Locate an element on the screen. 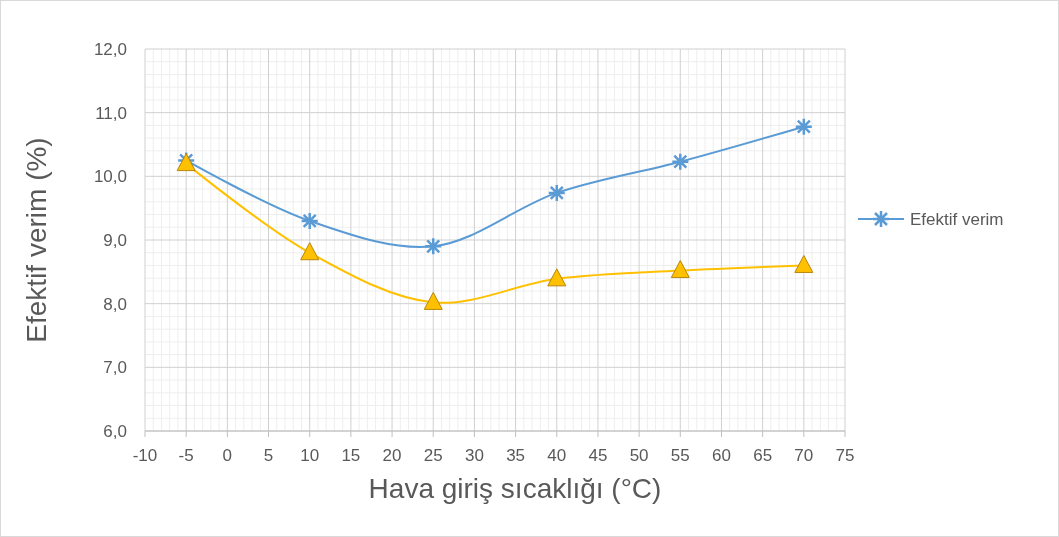  y-tick-label: 11,0 is located at coordinates (111, 113).